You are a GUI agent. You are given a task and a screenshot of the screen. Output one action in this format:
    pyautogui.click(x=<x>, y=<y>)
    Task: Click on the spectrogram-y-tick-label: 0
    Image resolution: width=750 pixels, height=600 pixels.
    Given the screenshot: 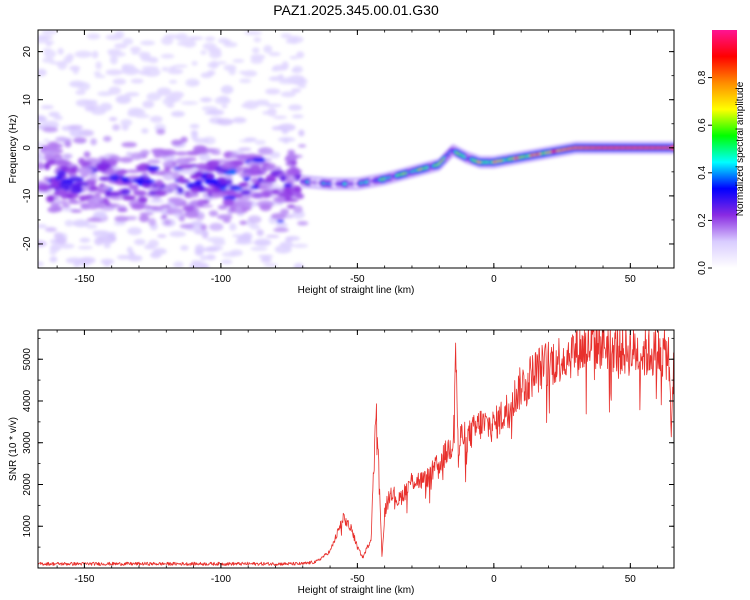 What is the action you would take?
    pyautogui.click(x=27, y=148)
    